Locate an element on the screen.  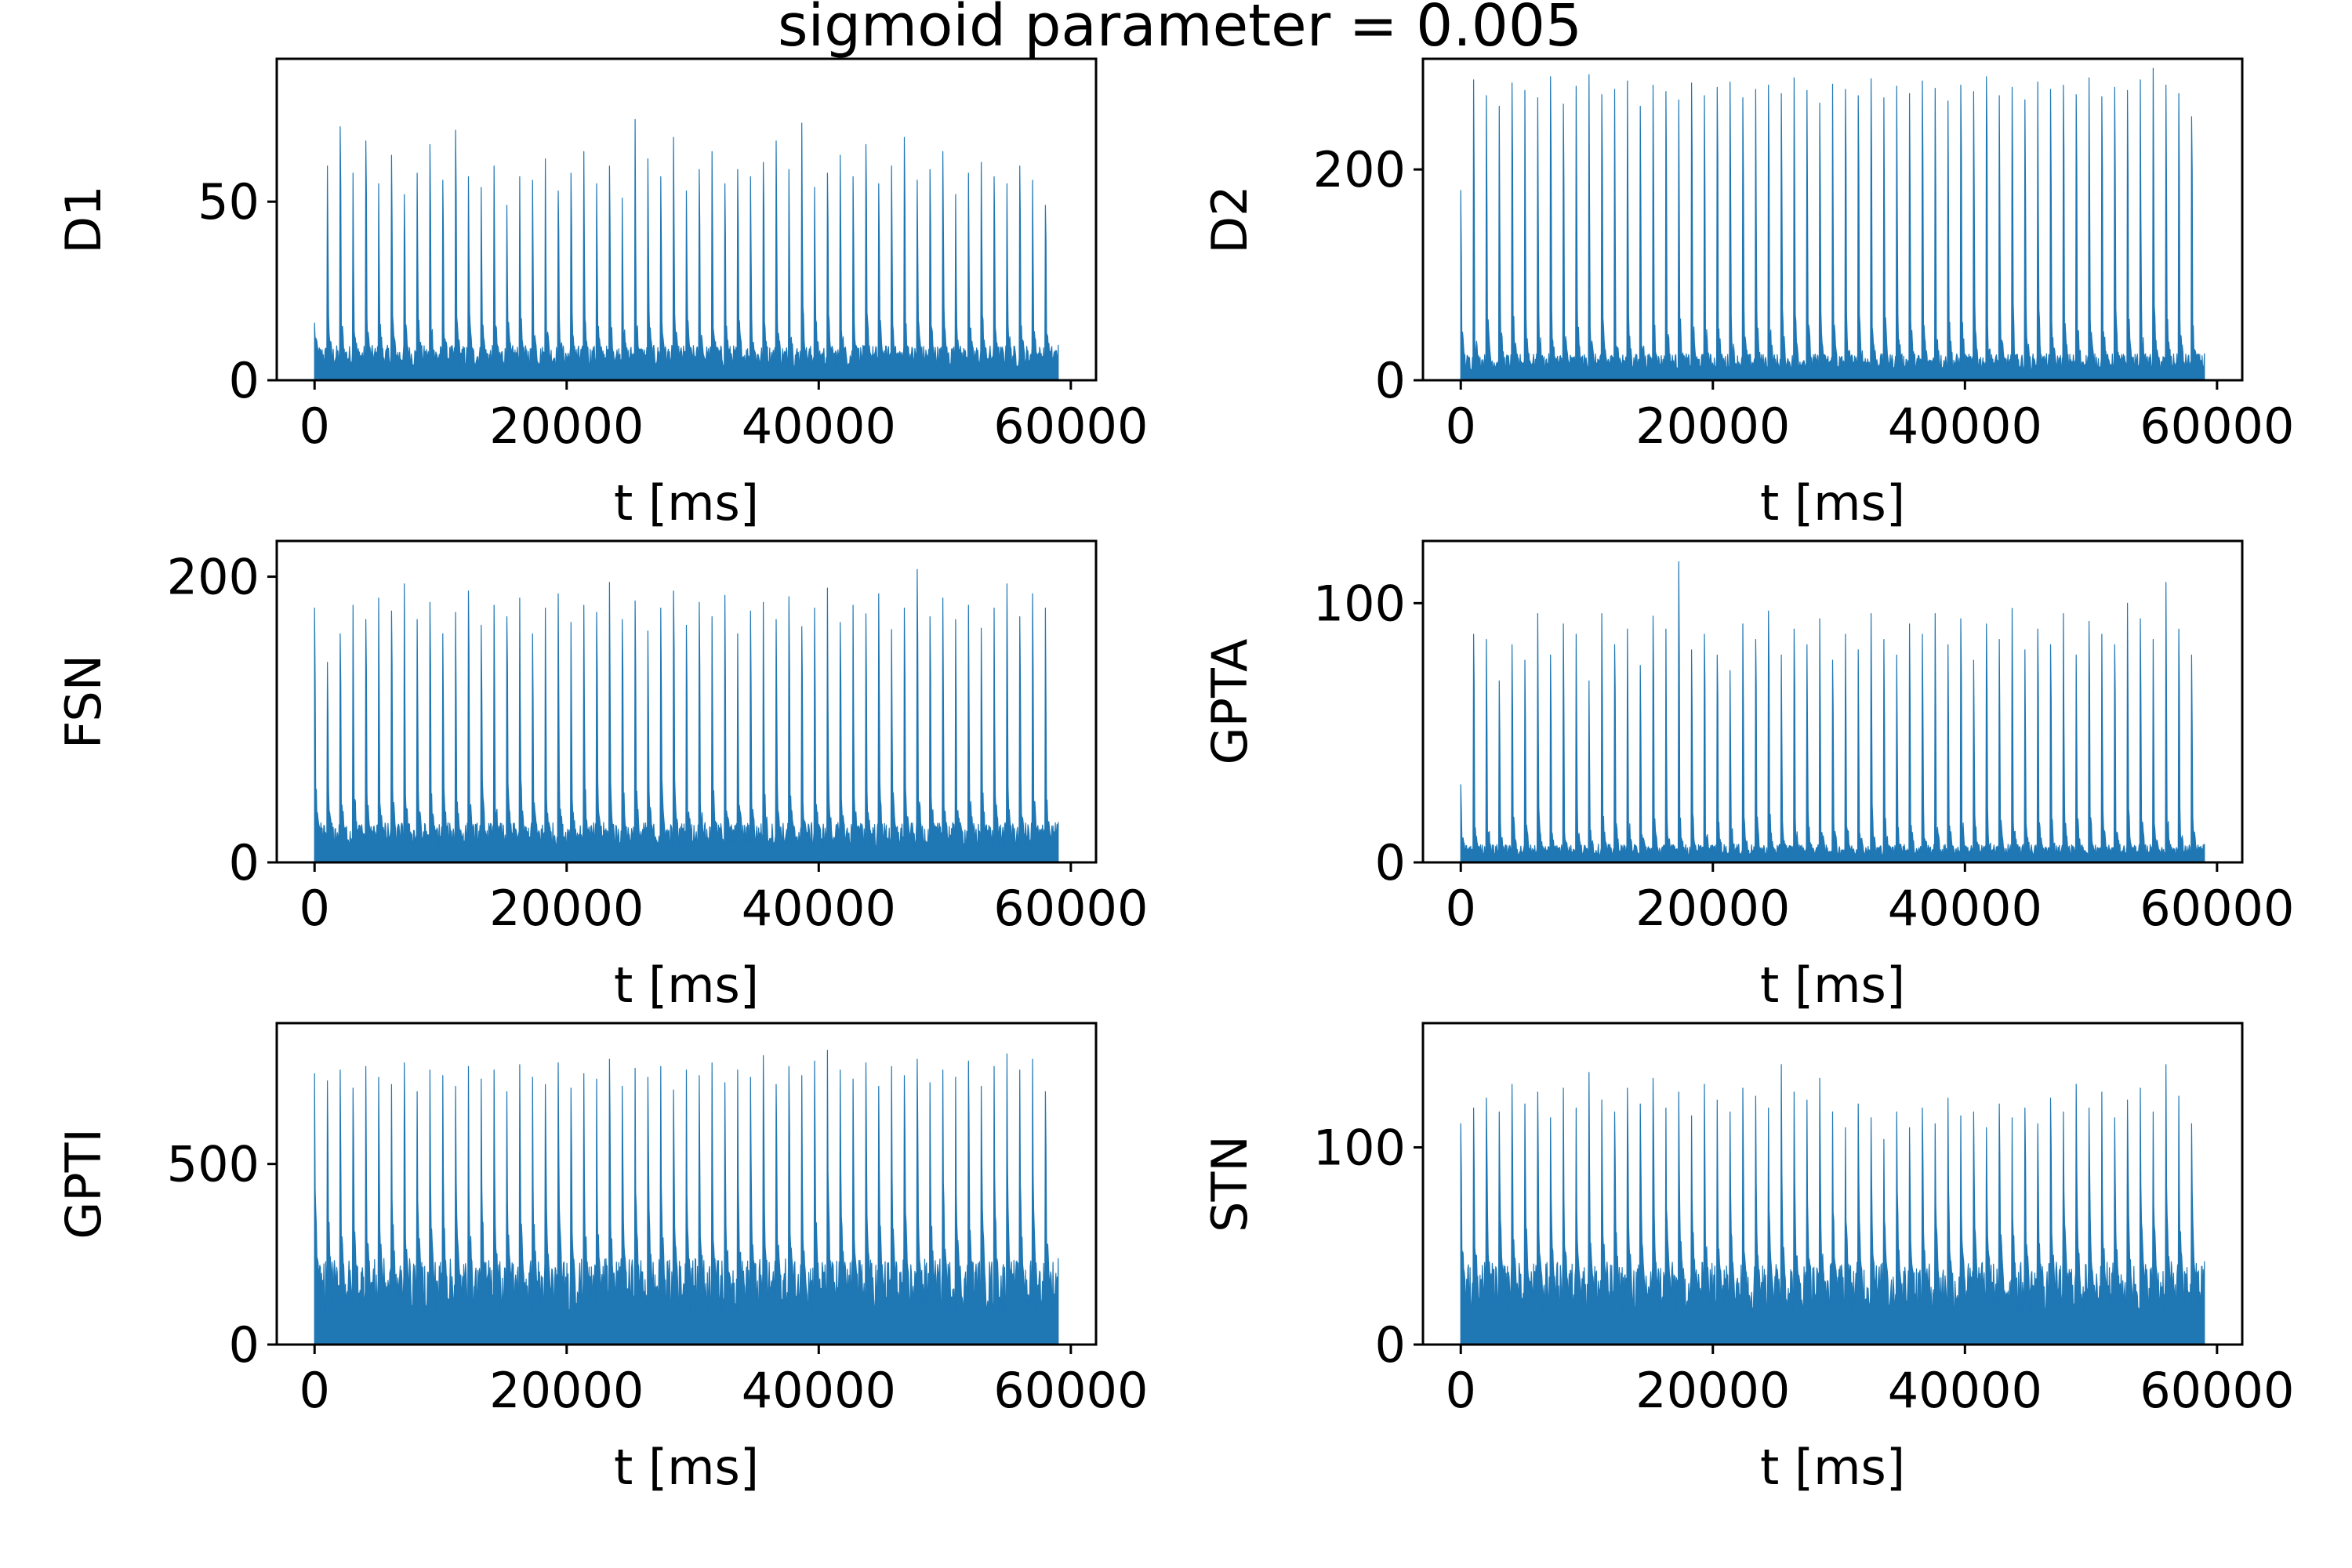
axes-frame-fsn is located at coordinates (686, 701).